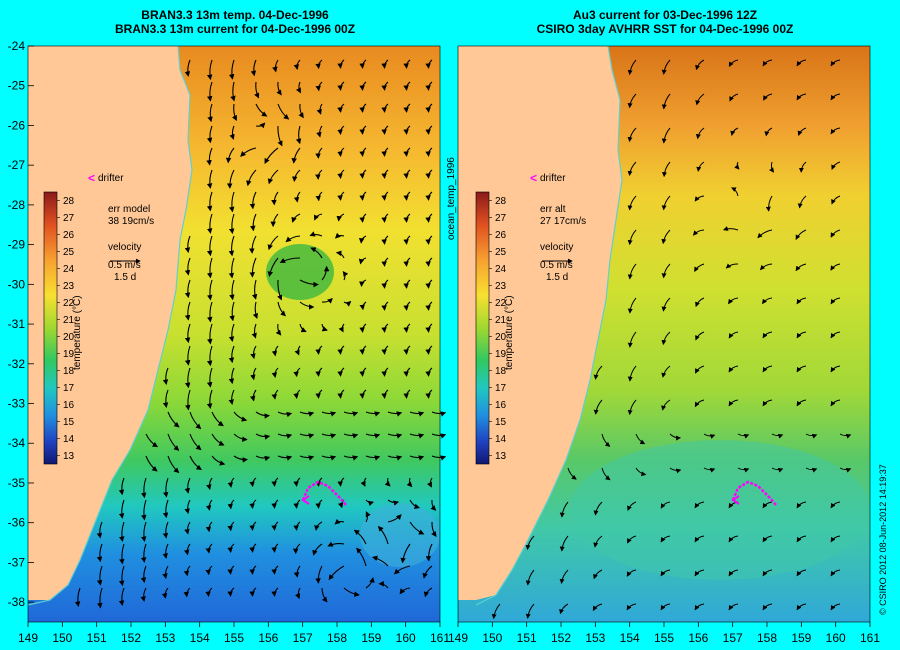  Describe the element at coordinates (69, 201) in the screenshot. I see `colorbar-tick-label: 28` at that location.